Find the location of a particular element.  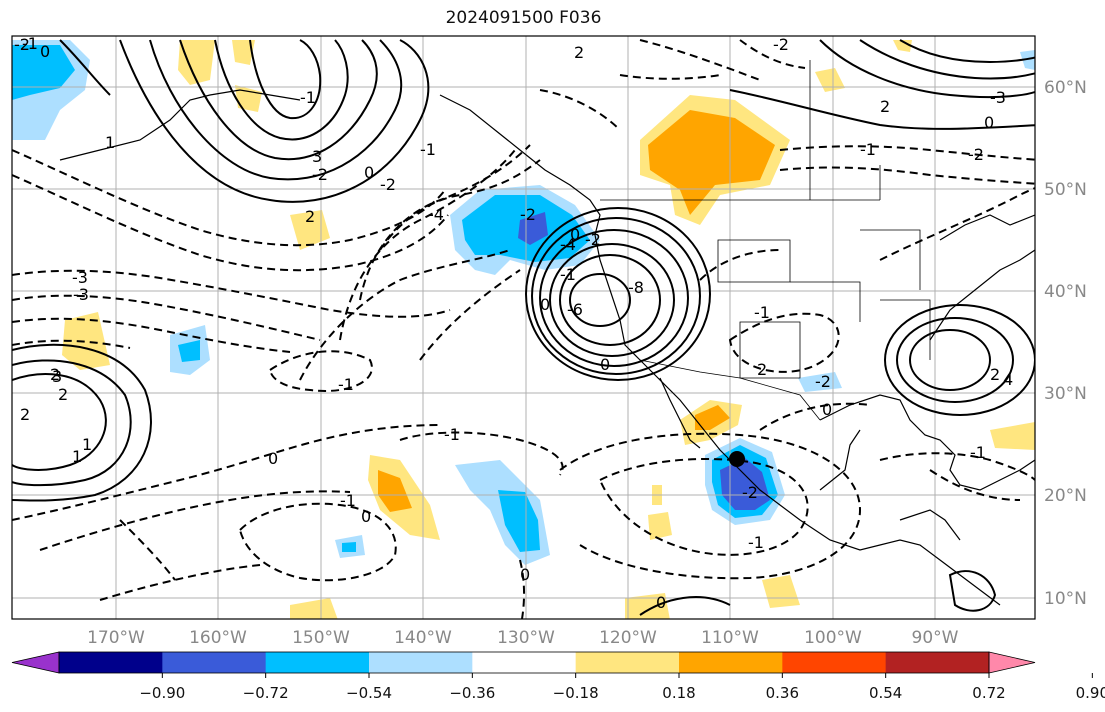

colorbar-label: 0.54 is located at coordinates (885, 693).